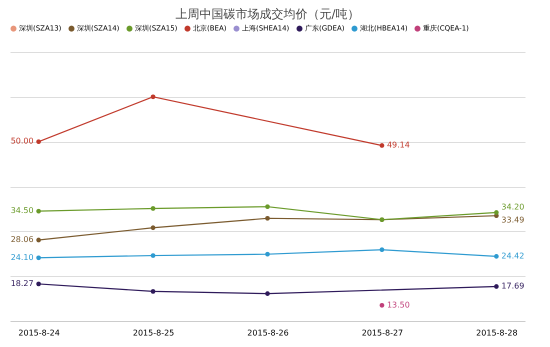 This screenshot has height=347, width=550. What do you see at coordinates (153, 333) in the screenshot?
I see `x-tick-label: 2015-8-25` at bounding box center [153, 333].